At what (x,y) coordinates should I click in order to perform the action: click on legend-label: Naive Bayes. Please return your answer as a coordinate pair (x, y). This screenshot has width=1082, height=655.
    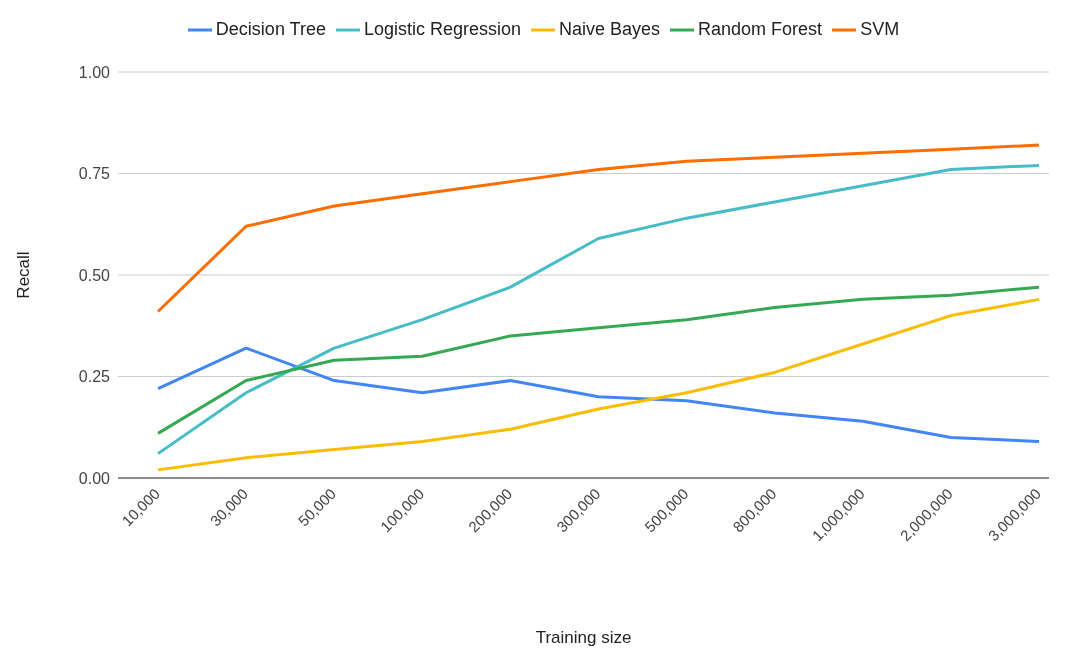
    Looking at the image, I should click on (610, 28).